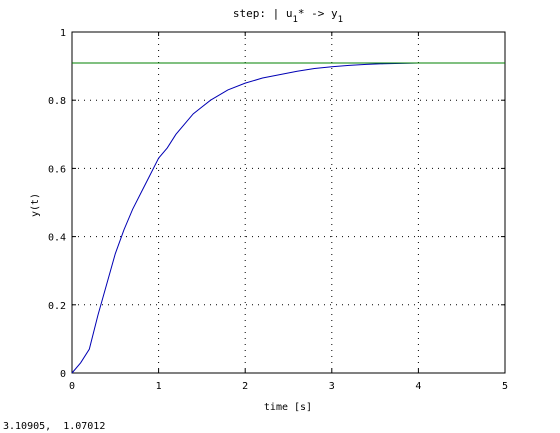 The width and height of the screenshot is (560, 433). What do you see at coordinates (288, 407) in the screenshot?
I see `x-axis-label: time [s]` at bounding box center [288, 407].